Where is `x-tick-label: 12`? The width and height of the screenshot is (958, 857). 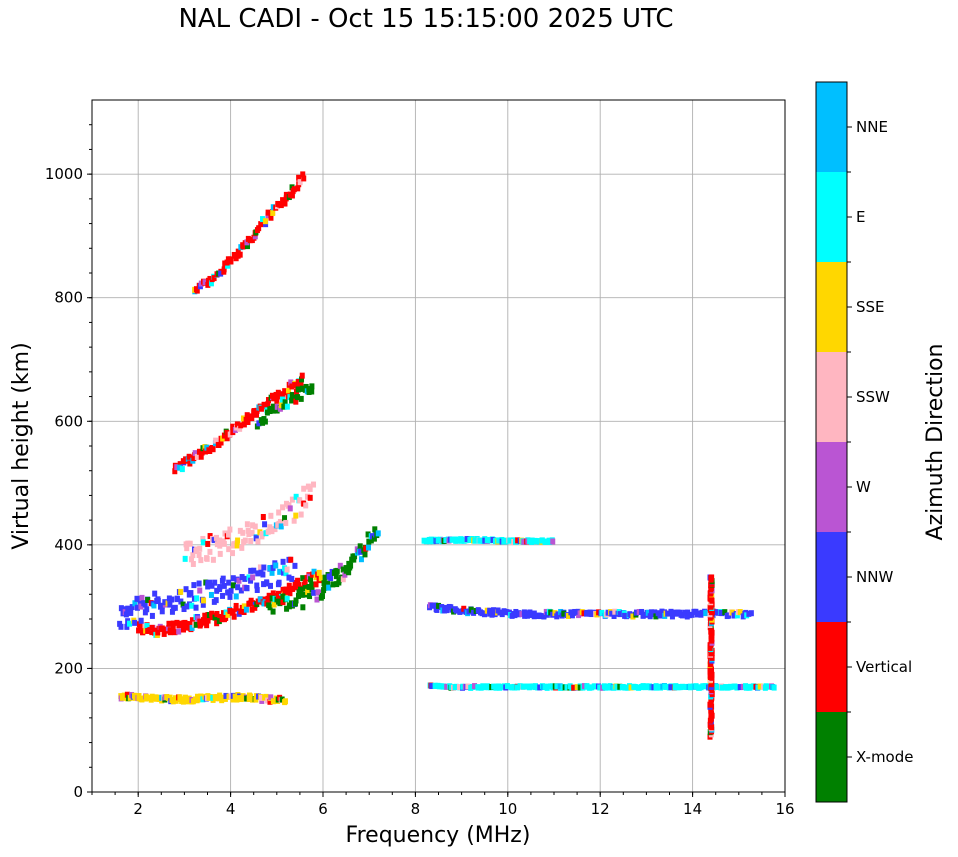 x-tick-label: 12 is located at coordinates (600, 809).